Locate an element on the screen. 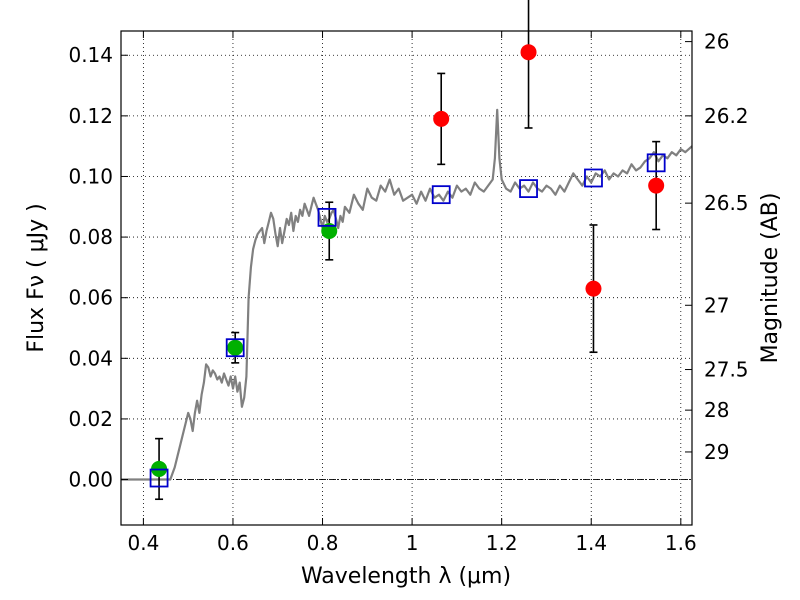 This screenshot has height=600, width=800. right-tick-label: 27 is located at coordinates (716, 305).